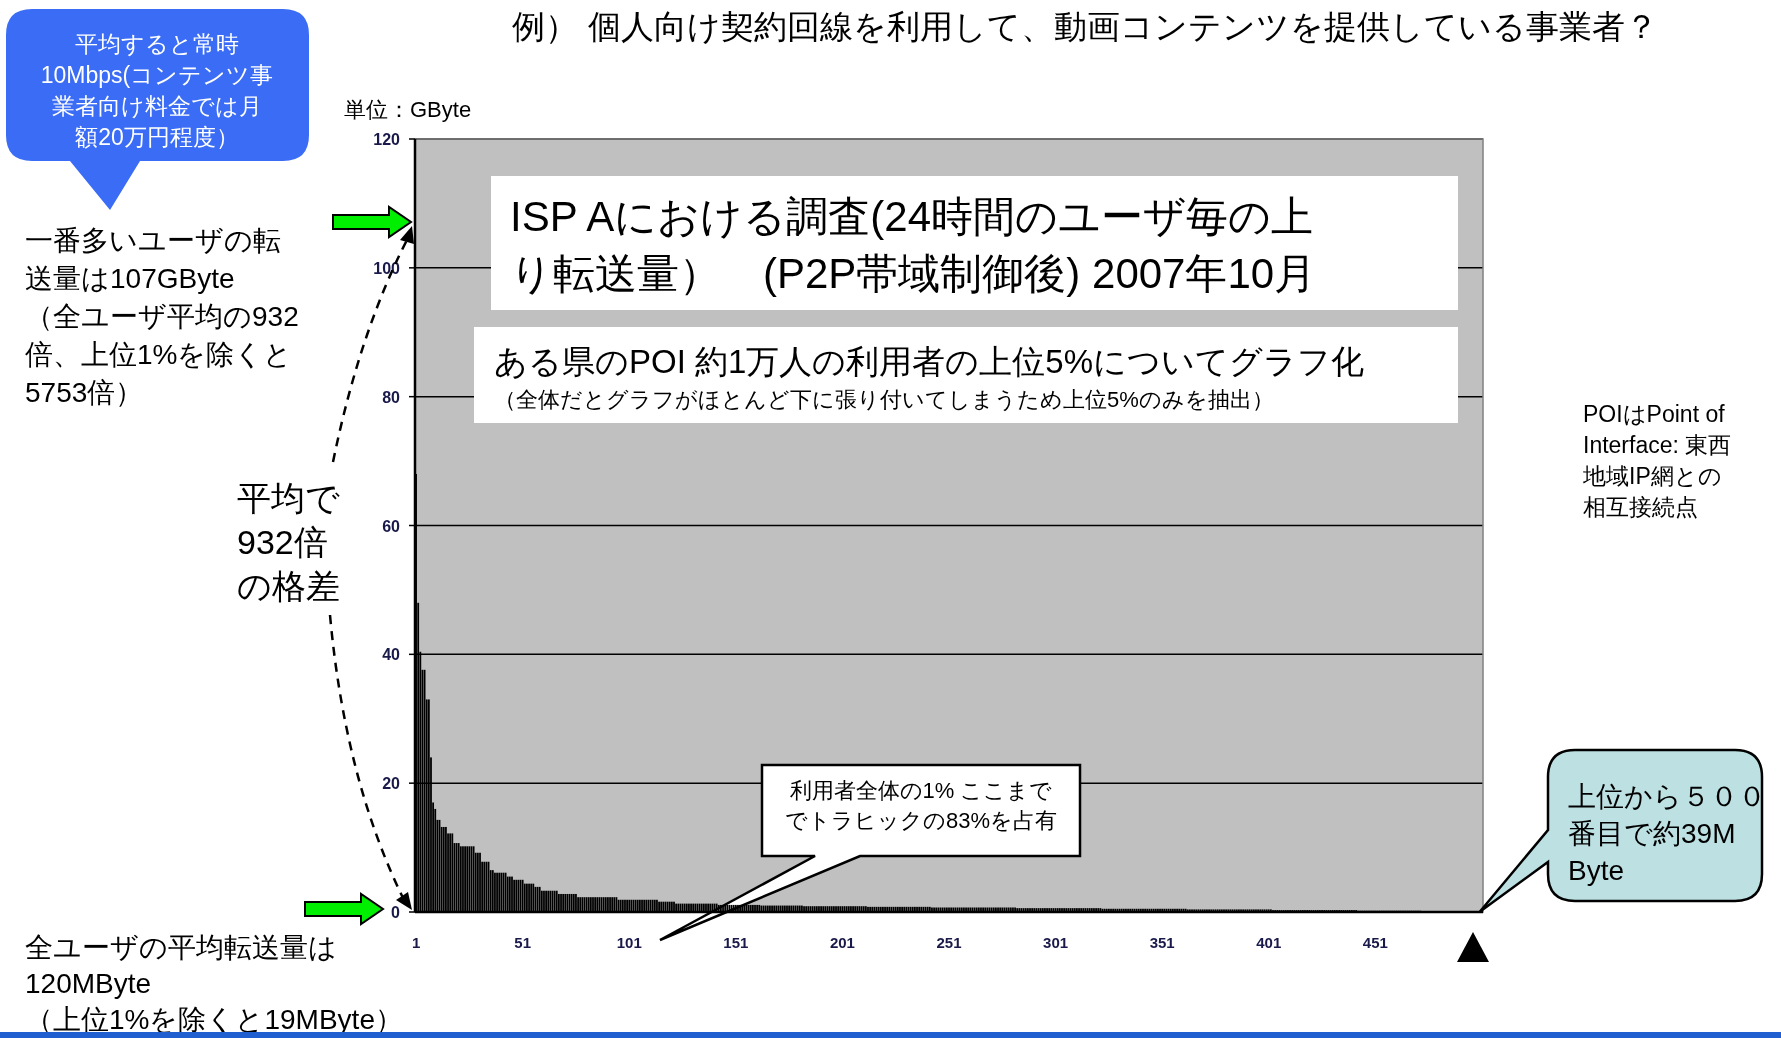  What do you see at coordinates (736, 942) in the screenshot?
I see `x-tick-label: 151` at bounding box center [736, 942].